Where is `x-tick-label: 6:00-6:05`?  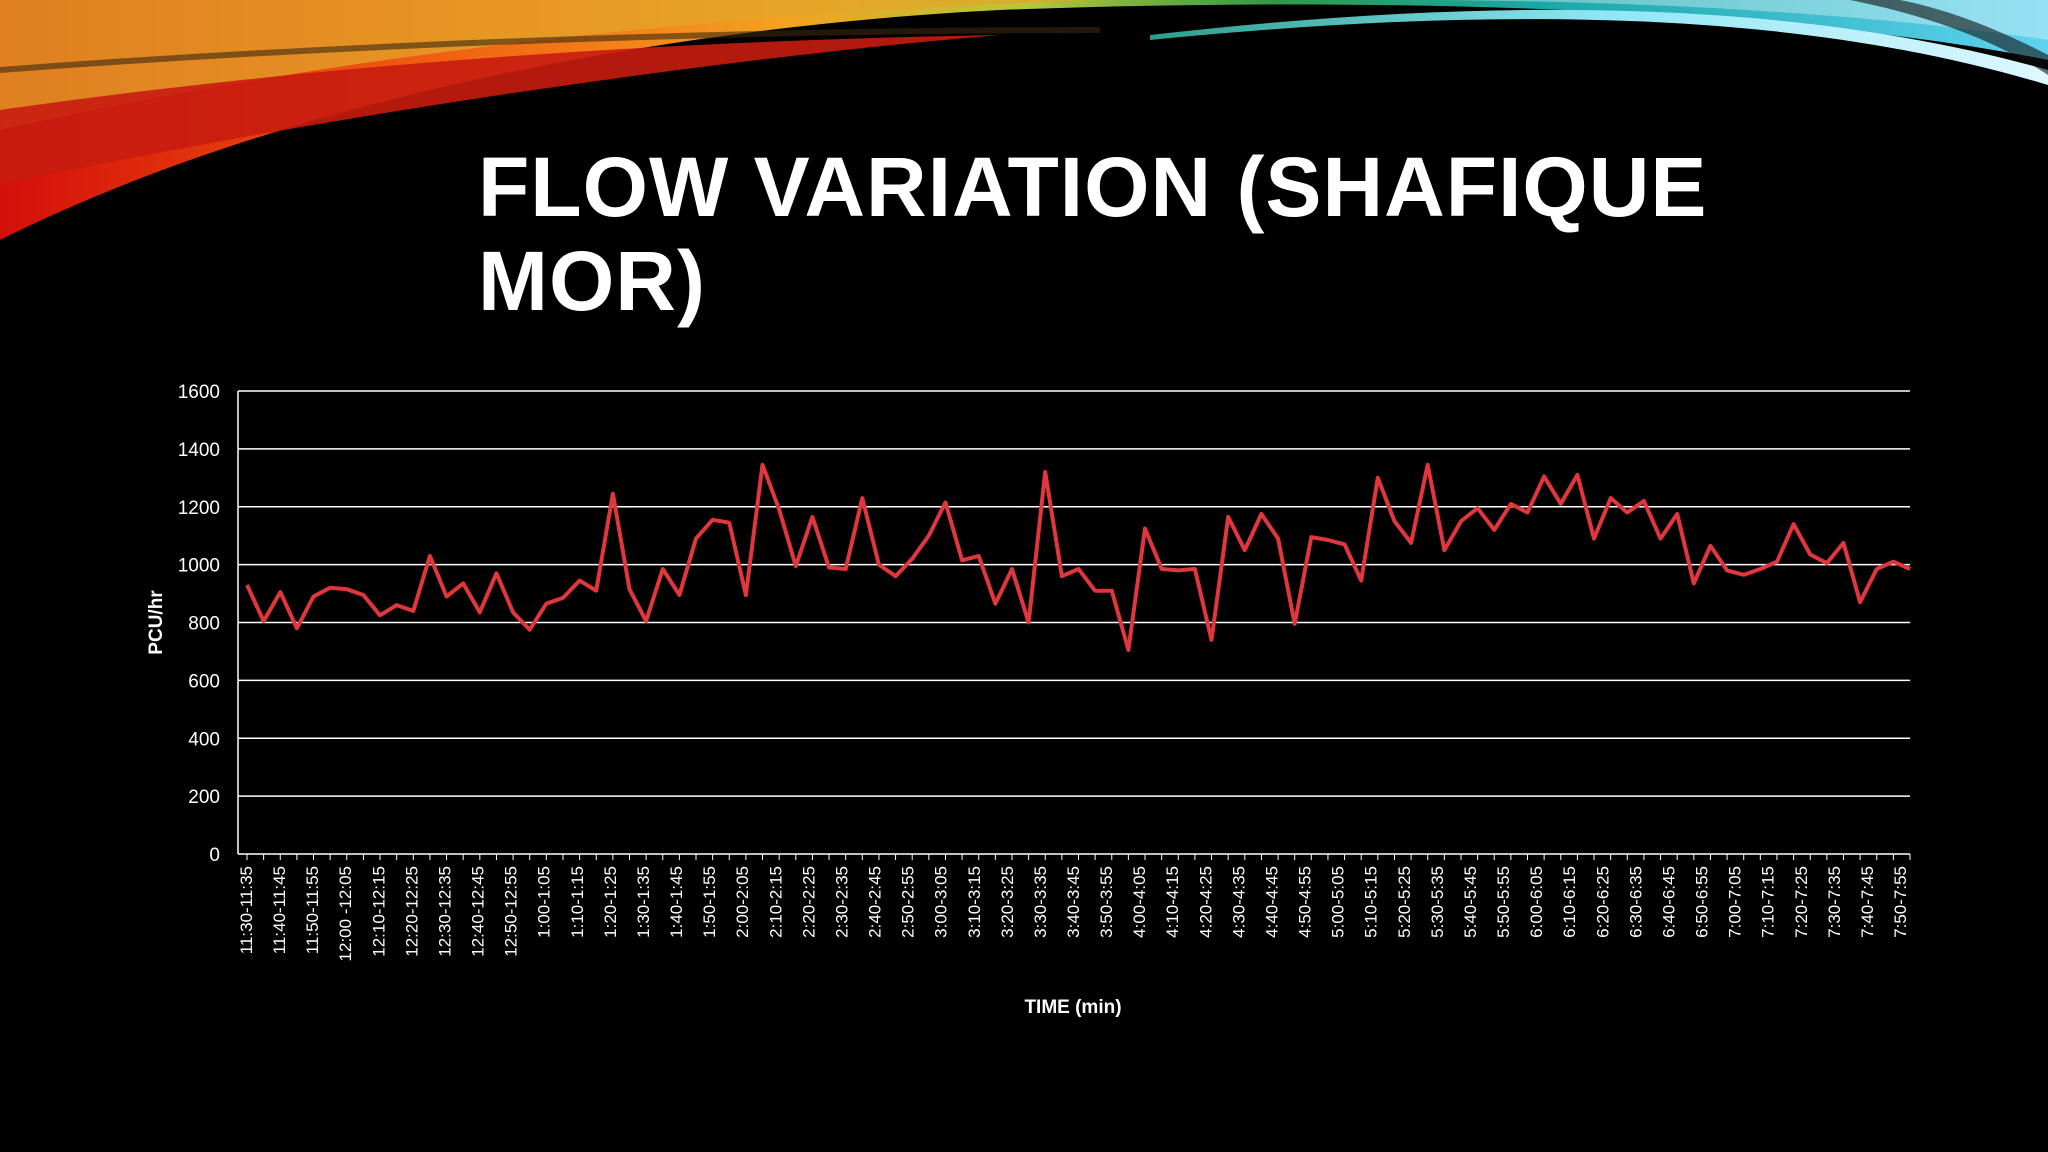 x-tick-label: 6:00-6:05 is located at coordinates (1536, 902).